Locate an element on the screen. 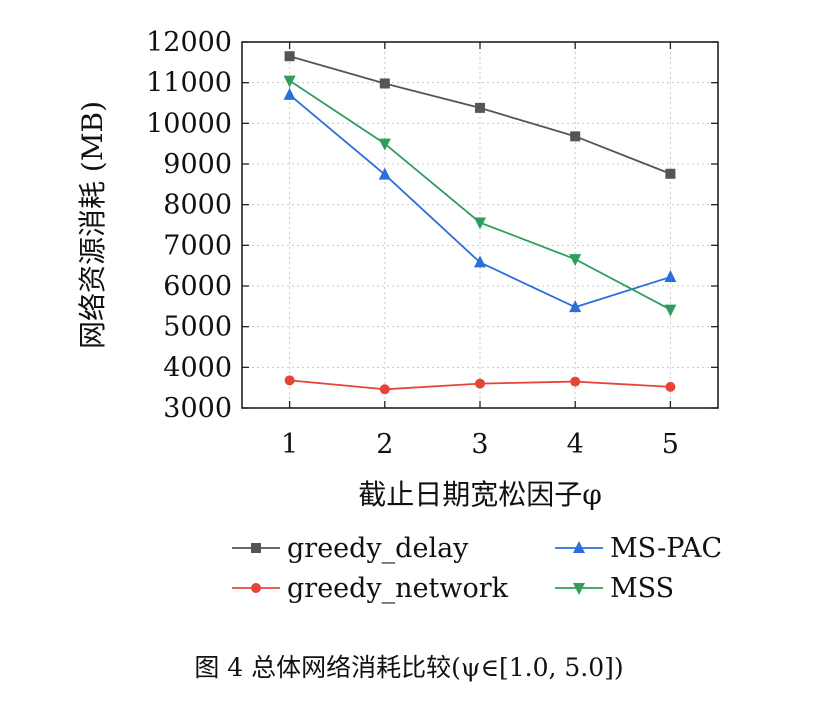 Image resolution: width=818 pixels, height=720 pixels. series-line is located at coordinates (480, 201).